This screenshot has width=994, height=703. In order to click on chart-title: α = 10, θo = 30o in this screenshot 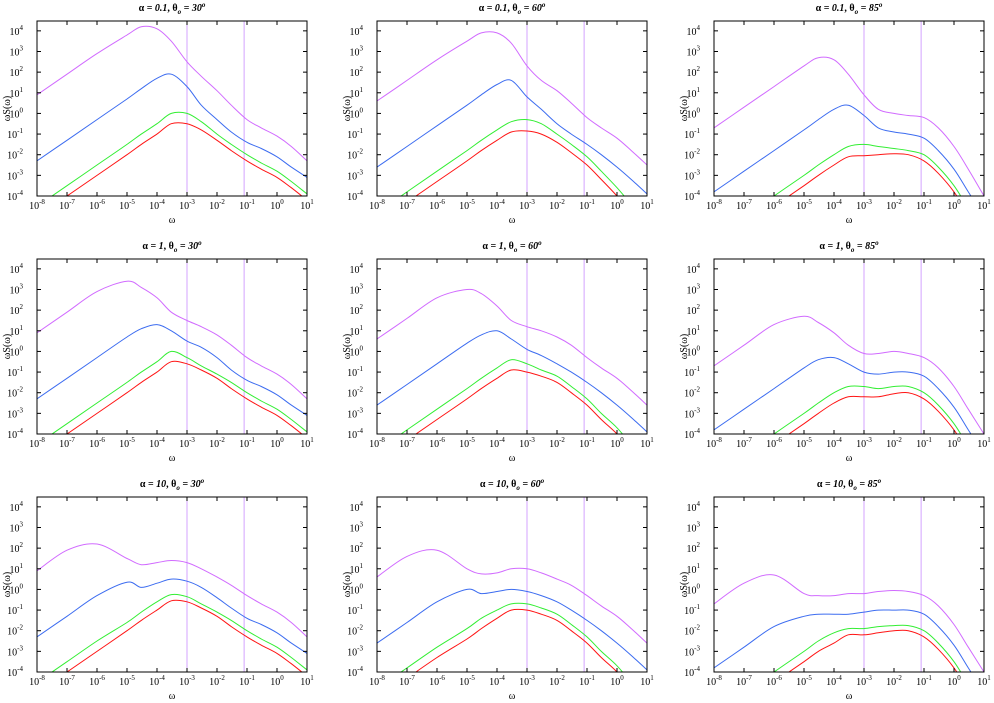, I will do `click(172, 484)`.